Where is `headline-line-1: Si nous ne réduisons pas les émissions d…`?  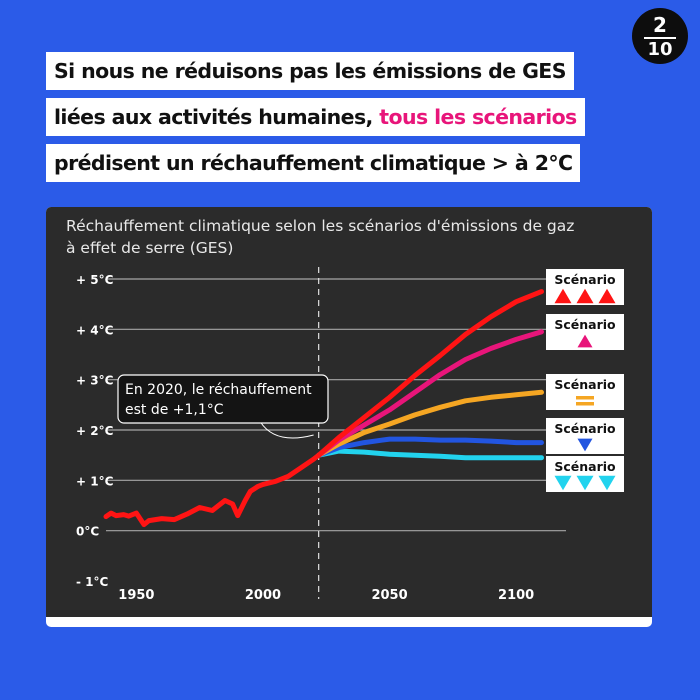
headline-line-1: Si nous ne réduisons pas les émissions d… is located at coordinates (310, 71).